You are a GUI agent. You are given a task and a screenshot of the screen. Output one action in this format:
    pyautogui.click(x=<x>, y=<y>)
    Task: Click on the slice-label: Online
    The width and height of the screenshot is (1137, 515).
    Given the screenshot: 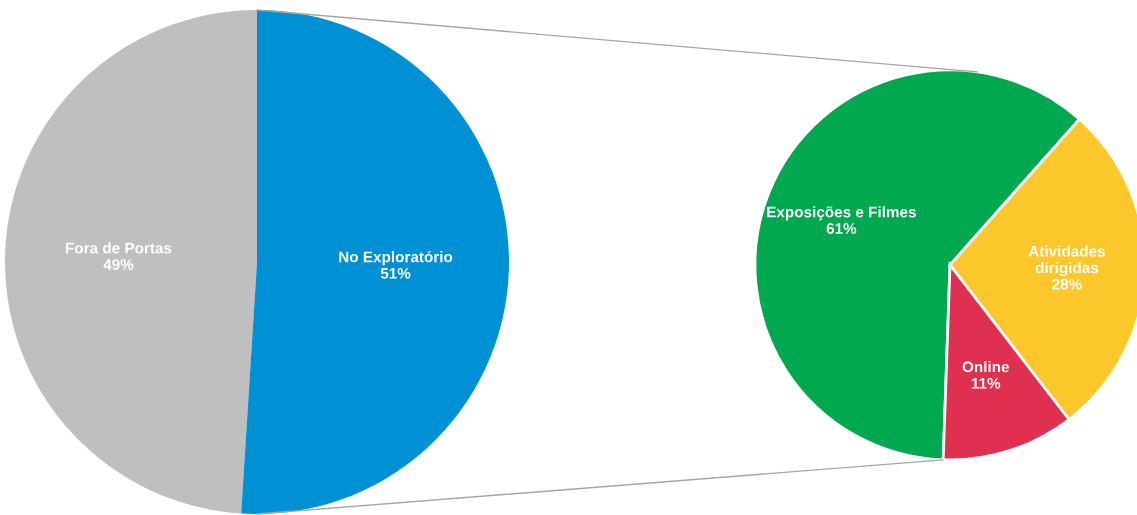 What is the action you would take?
    pyautogui.click(x=986, y=367)
    